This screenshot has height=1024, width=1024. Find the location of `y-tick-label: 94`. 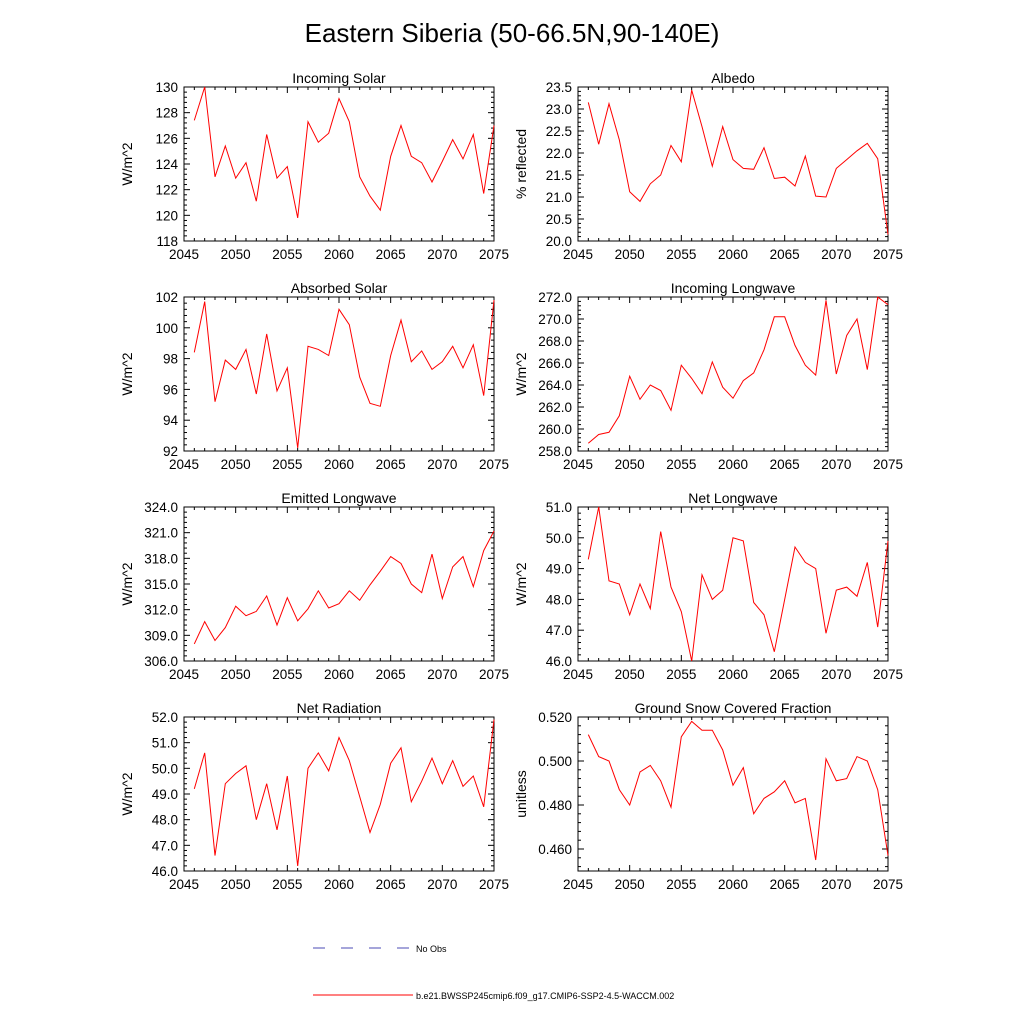

y-tick-label: 94 is located at coordinates (171, 420).